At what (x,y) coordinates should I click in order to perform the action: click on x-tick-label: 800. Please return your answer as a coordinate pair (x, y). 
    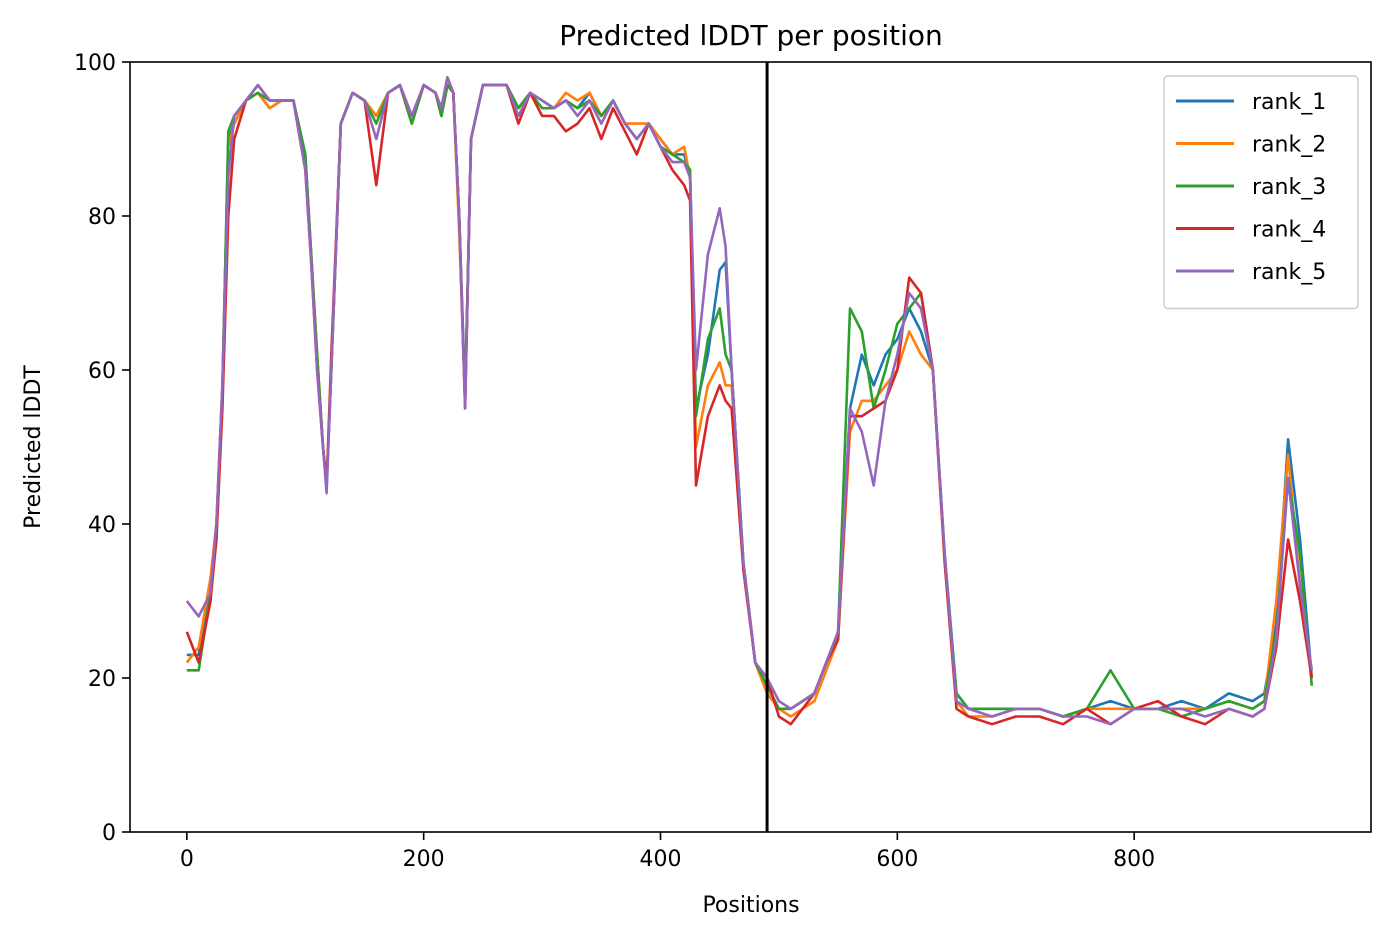
    Looking at the image, I should click on (1134, 859).